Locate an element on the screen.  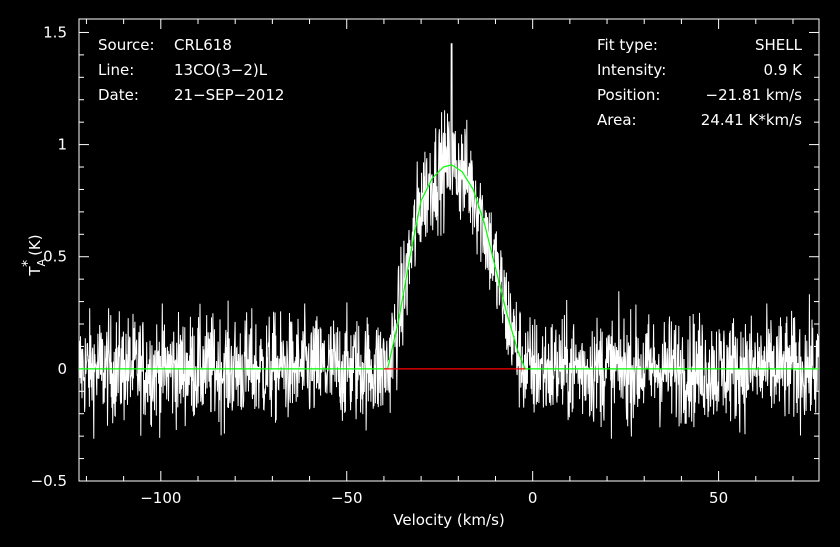
info-right-key: Fit type: is located at coordinates (627, 45).